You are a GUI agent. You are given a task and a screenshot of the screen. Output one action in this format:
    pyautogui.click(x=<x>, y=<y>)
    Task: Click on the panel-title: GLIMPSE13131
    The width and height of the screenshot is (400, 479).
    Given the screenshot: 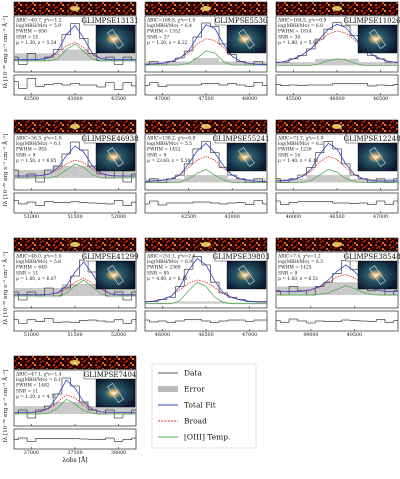 What is the action you would take?
    pyautogui.click(x=109, y=21)
    